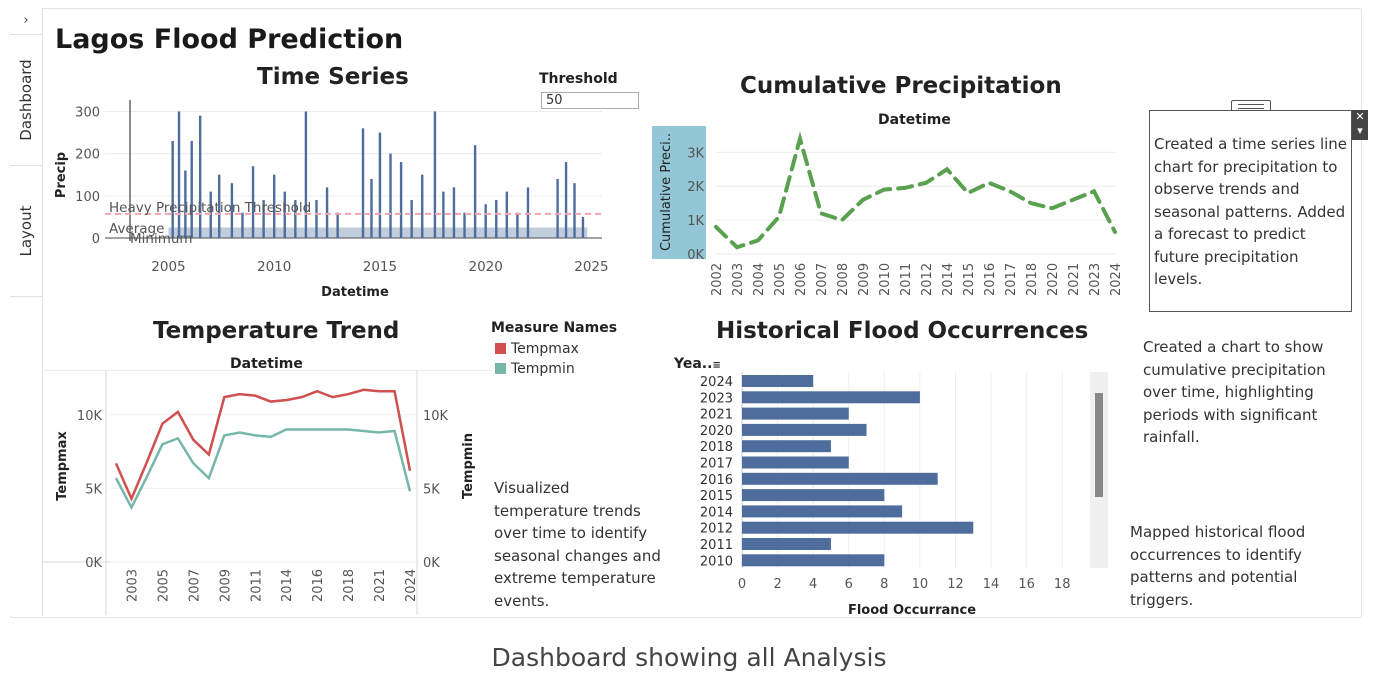 Image resolution: width=1378 pixels, height=692 pixels. Describe the element at coordinates (210, 208) in the screenshot. I see `ts-annotation-threshold: Heavy Precipitation Threshold` at that location.